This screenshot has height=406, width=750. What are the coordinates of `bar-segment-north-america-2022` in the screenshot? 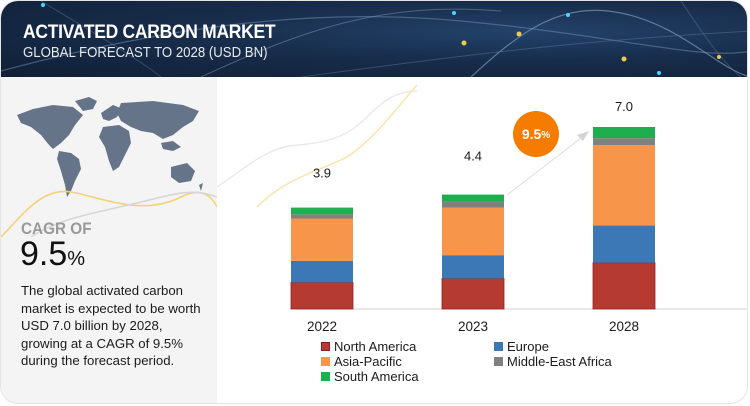 It's located at (322, 296).